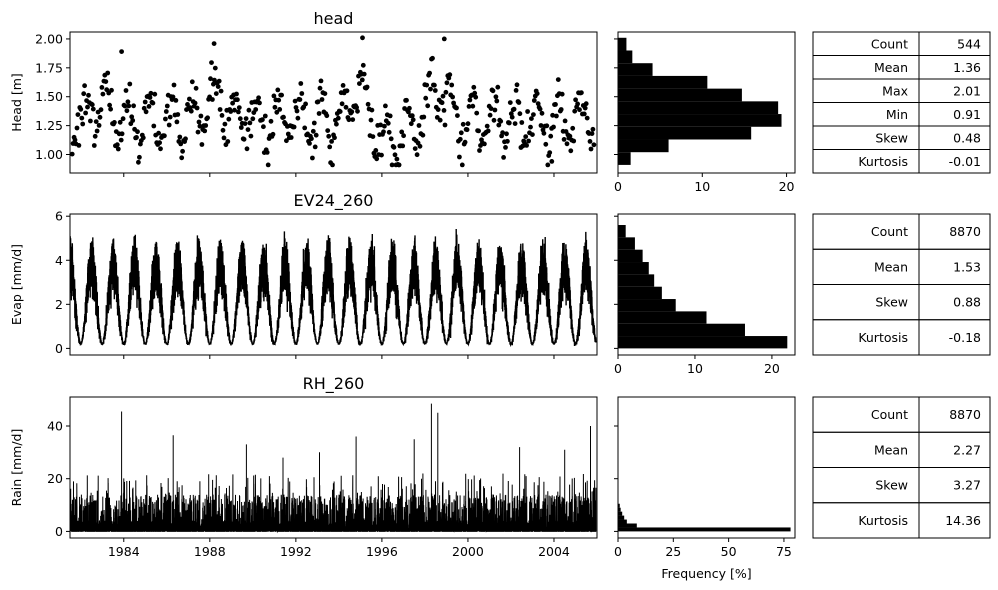  What do you see at coordinates (468, 551) in the screenshot?
I see `x-tick-label: 2000` at bounding box center [468, 551].